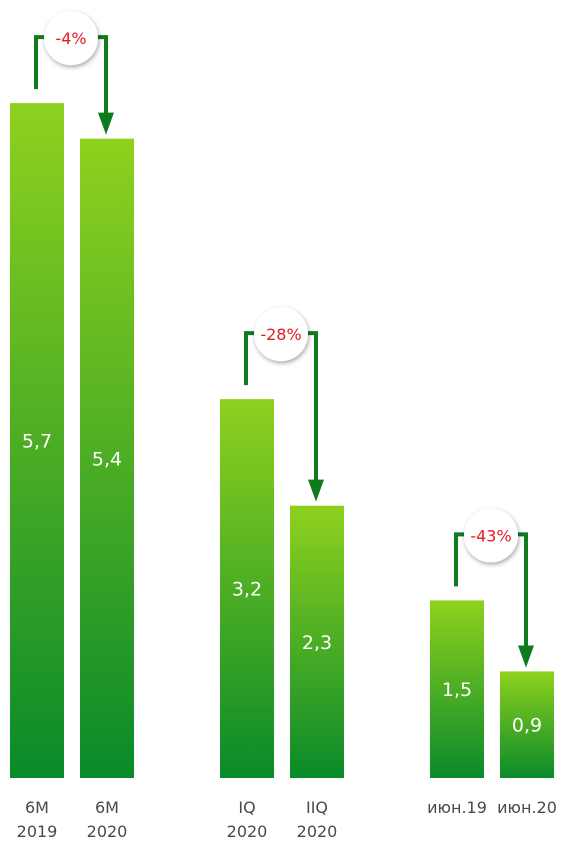 The width and height of the screenshot is (565, 842). Describe the element at coordinates (247, 819) in the screenshot. I see `category-tick-label-2: IQ 2020` at that location.